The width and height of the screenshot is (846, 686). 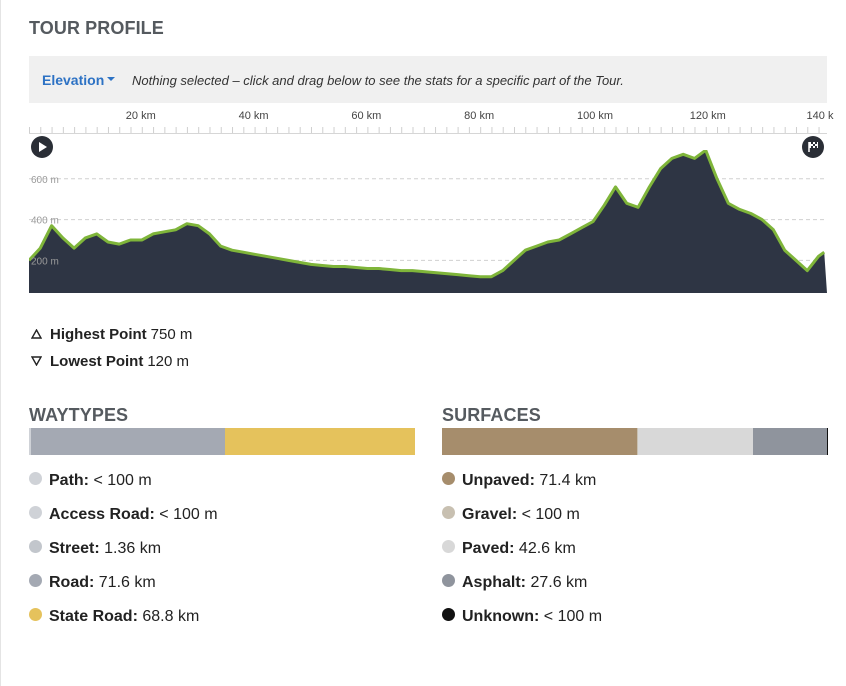 What do you see at coordinates (97, 361) in the screenshot?
I see `lowest-point-label: Lowest Point` at bounding box center [97, 361].